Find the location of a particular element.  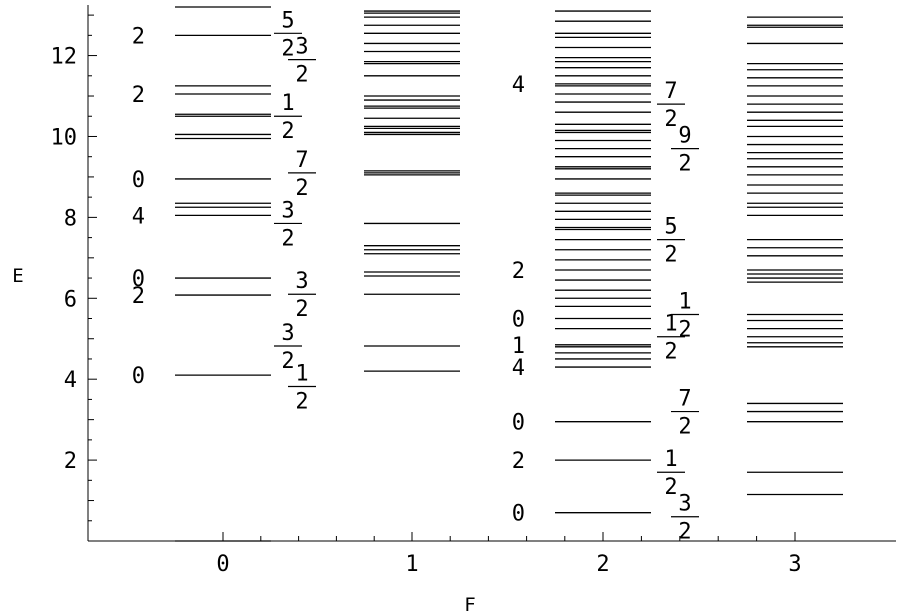

x-tick-label: 0 is located at coordinates (222, 564).